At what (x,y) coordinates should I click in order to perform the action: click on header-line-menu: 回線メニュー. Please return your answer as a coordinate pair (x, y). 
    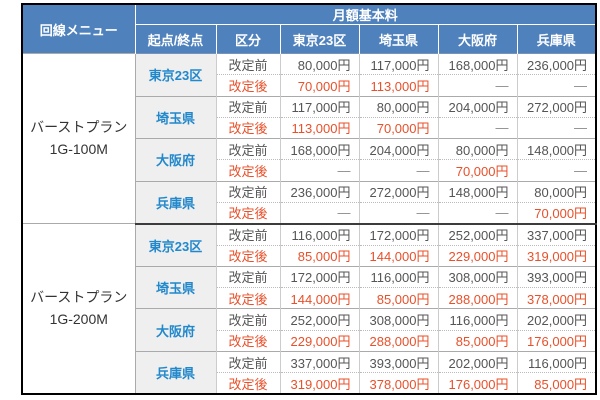
    Looking at the image, I should click on (78, 29).